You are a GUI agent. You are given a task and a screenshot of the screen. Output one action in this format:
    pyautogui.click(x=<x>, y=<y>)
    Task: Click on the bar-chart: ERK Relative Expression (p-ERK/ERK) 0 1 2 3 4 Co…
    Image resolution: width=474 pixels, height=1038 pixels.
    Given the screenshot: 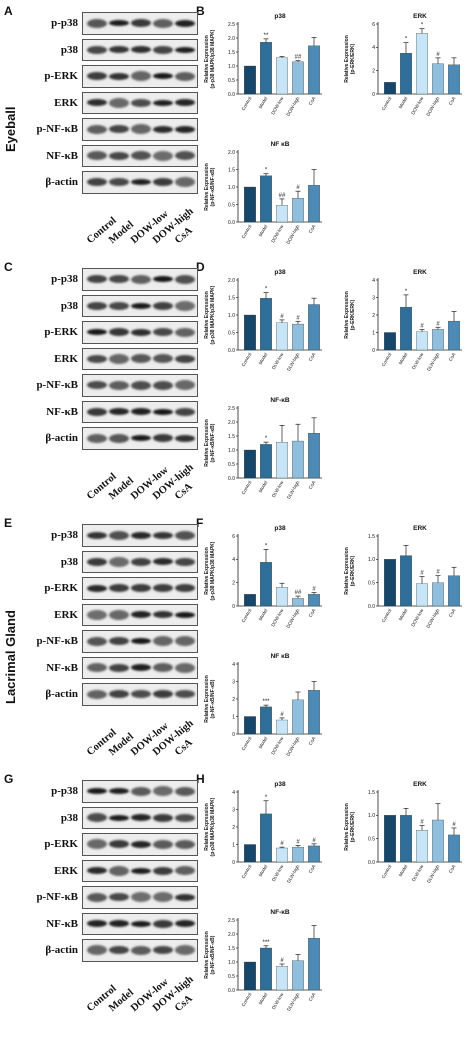 What is the action you would take?
    pyautogui.click(x=403, y=320)
    